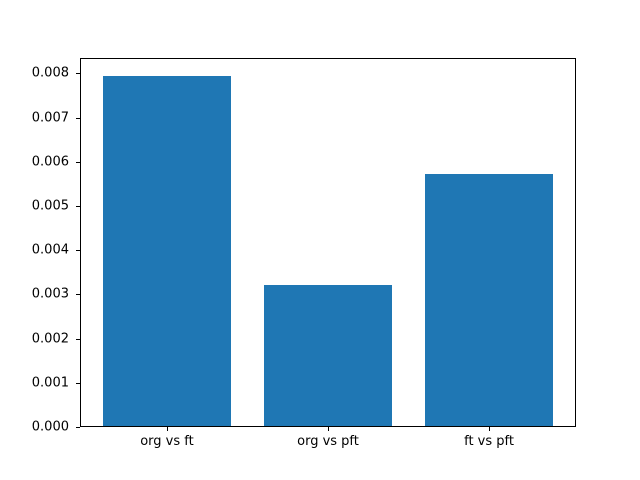 The image size is (640, 480). I want to click on bar-org-vs-ft, so click(167, 251).